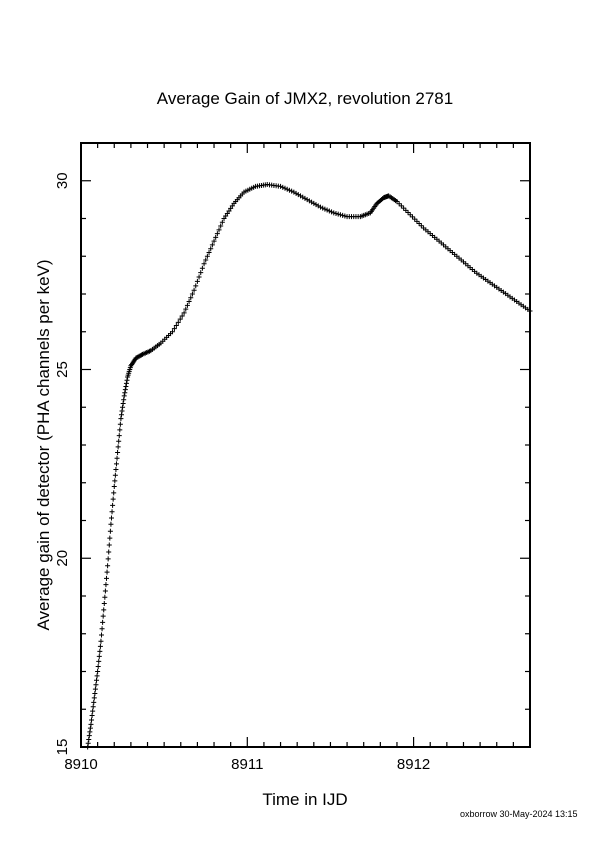 The height and width of the screenshot is (842, 595). What do you see at coordinates (305, 98) in the screenshot?
I see `chart-title: Average Gain of JMX2, revolution 2781` at bounding box center [305, 98].